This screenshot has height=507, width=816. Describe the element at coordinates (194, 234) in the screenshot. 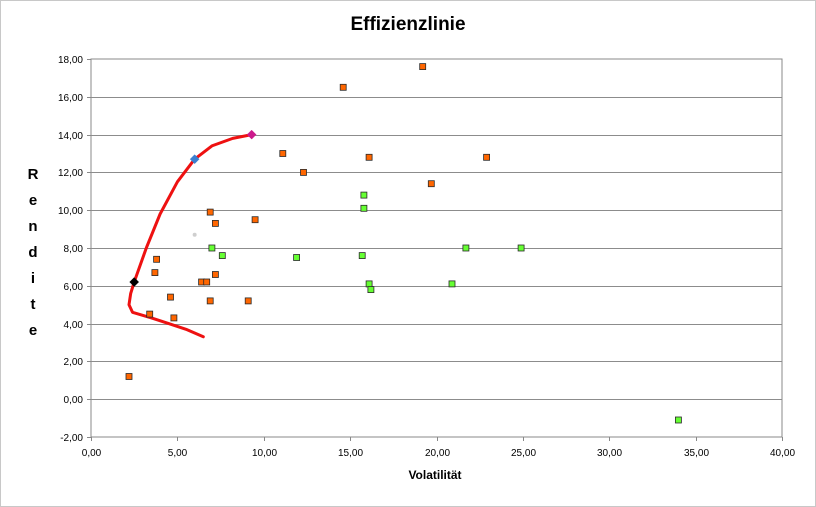

I see `faint-point` at that location.